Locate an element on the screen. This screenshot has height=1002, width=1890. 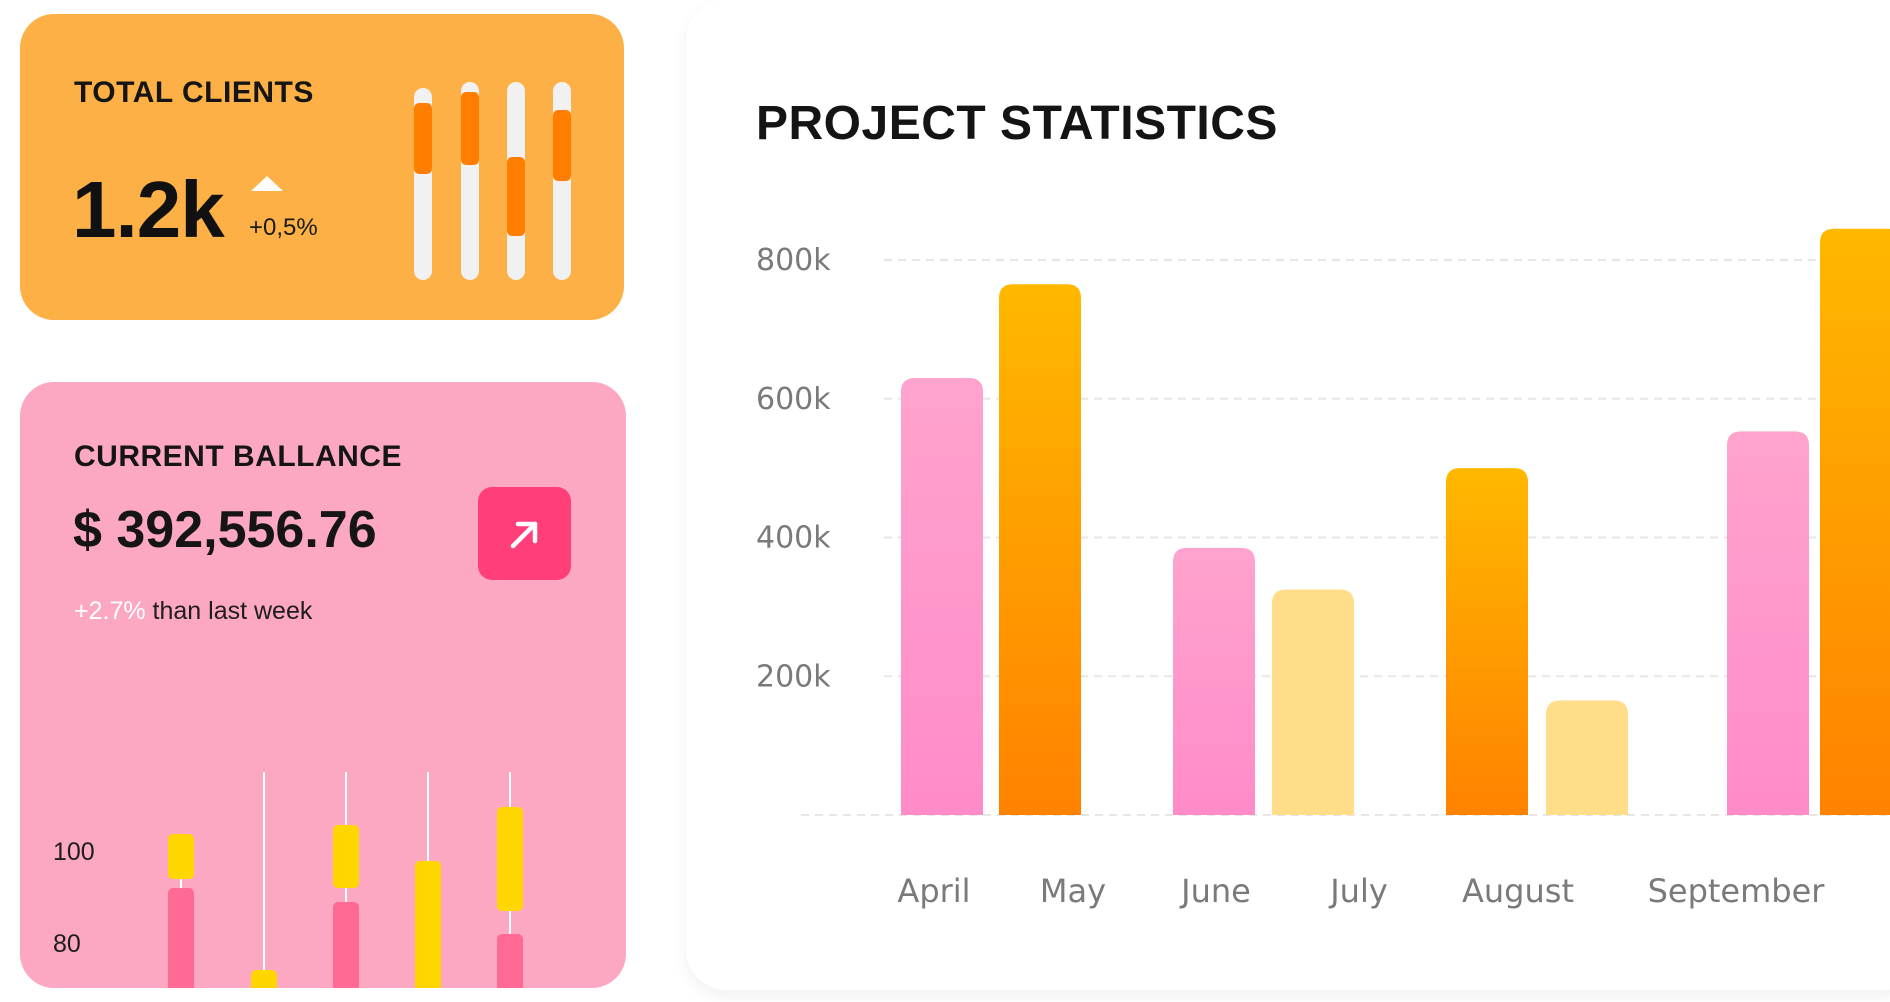
candle-wick is located at coordinates (264, 880).